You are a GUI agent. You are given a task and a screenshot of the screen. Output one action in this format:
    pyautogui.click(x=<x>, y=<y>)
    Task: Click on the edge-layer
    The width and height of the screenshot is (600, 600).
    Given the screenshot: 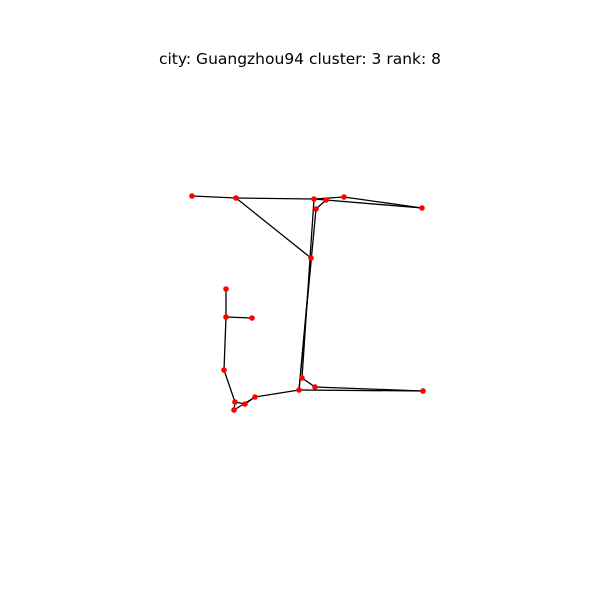 What is the action you would take?
    pyautogui.click(x=307, y=303)
    